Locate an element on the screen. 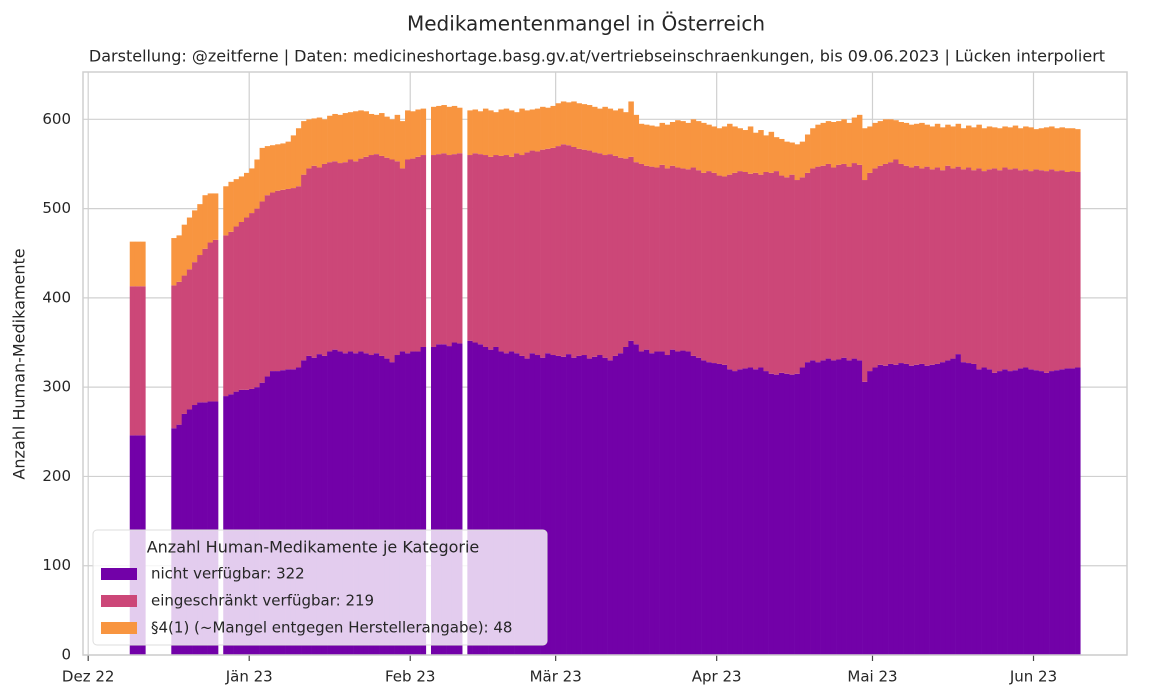 This screenshot has width=1173, height=700. y-tick-label: 400 is located at coordinates (56, 297).